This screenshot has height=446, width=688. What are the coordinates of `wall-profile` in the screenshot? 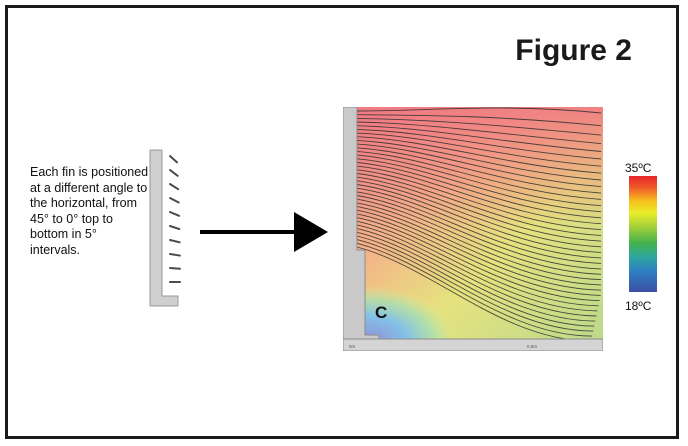 It's located at (164, 228).